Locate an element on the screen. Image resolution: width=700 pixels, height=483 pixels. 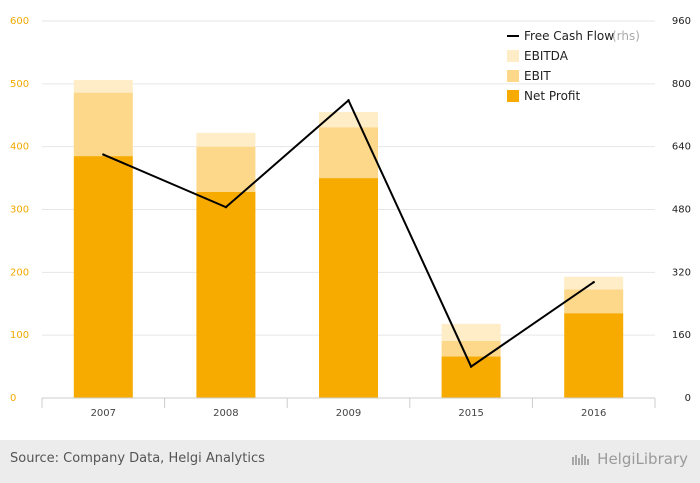
source-note: Source: Company Data, Helgi Analytics is located at coordinates (137, 458).